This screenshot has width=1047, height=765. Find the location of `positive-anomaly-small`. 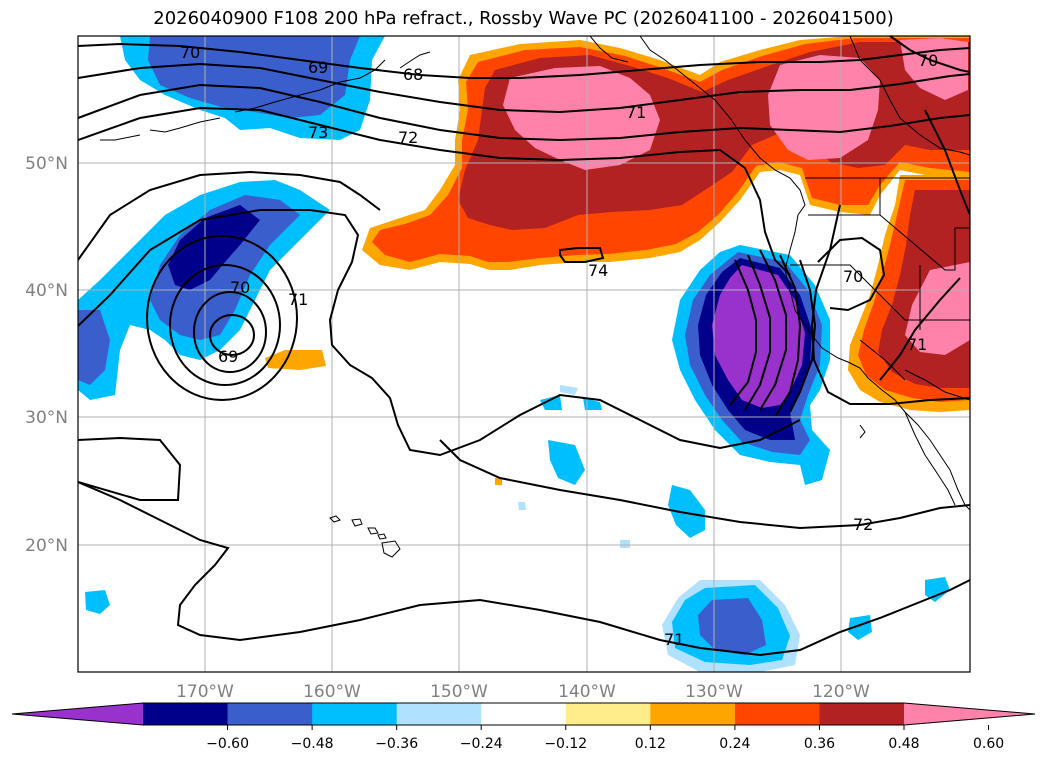

positive-anomaly-small is located at coordinates (383, 417).